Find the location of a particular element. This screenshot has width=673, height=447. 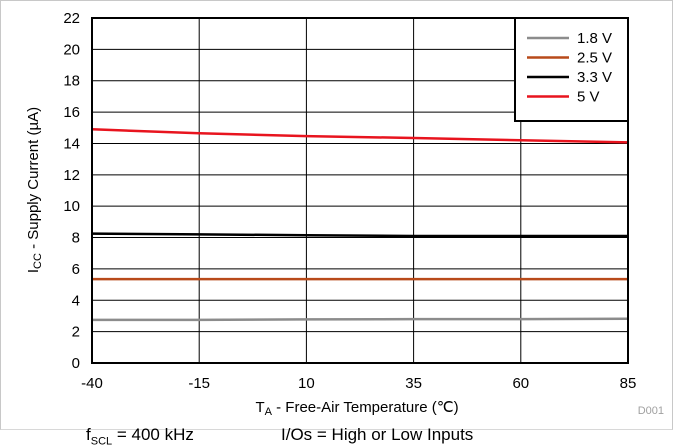

y-tick-label: 2 is located at coordinates (76, 332).